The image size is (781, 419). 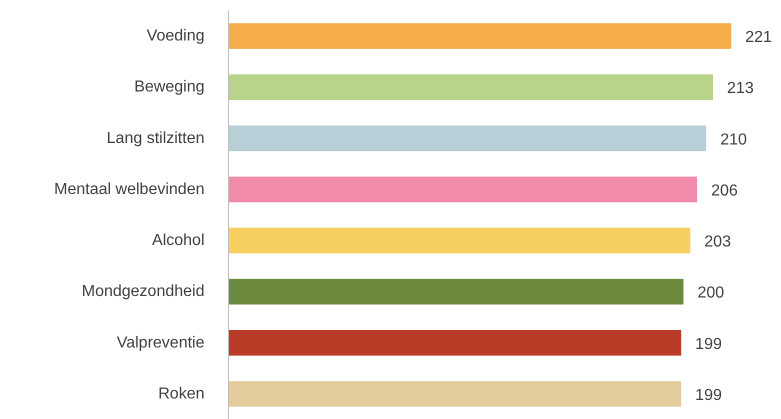 I want to click on data-label: 221, so click(x=758, y=37).